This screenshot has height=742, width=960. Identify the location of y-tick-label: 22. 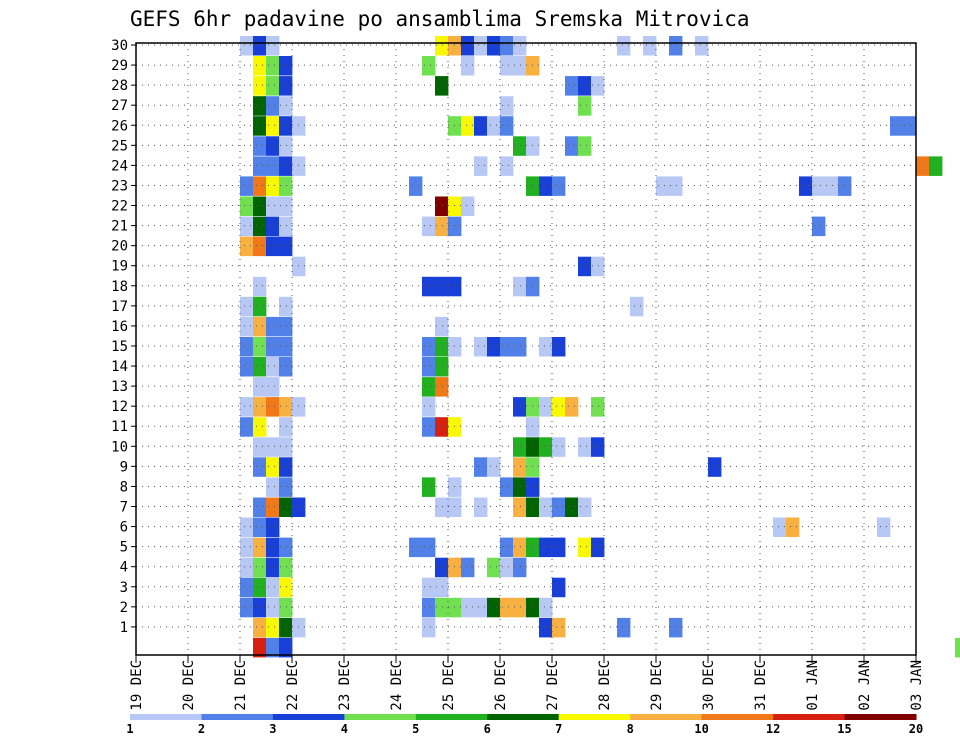
(119, 207).